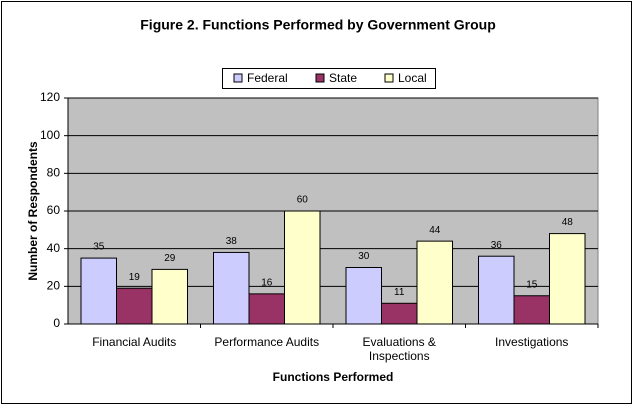 This screenshot has height=407, width=635. I want to click on y-tick-label: 100, so click(50, 135).